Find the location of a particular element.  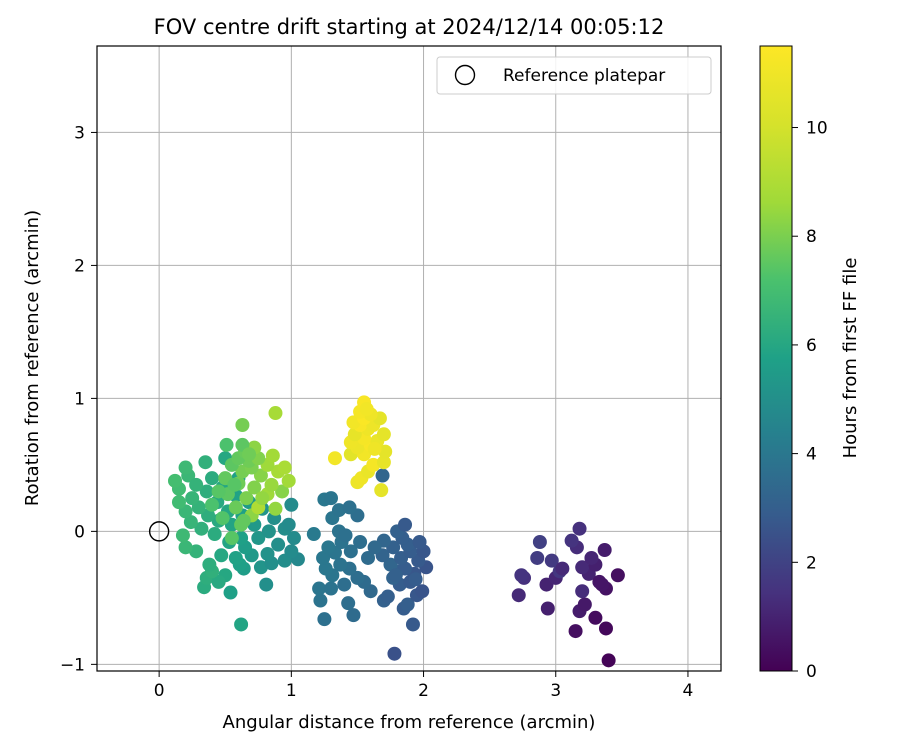

reference-circle-icon is located at coordinates (159, 531).